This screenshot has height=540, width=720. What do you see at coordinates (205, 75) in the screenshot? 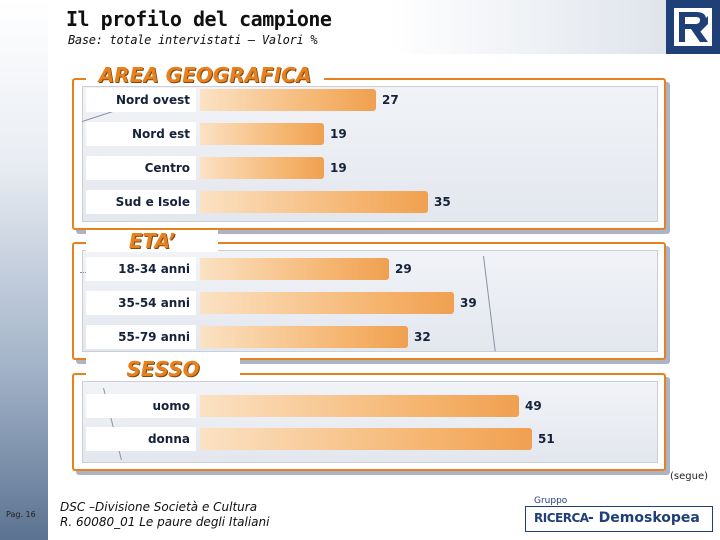
I see `section-title-geo: AREA GEOGRAFICA` at bounding box center [205, 75].